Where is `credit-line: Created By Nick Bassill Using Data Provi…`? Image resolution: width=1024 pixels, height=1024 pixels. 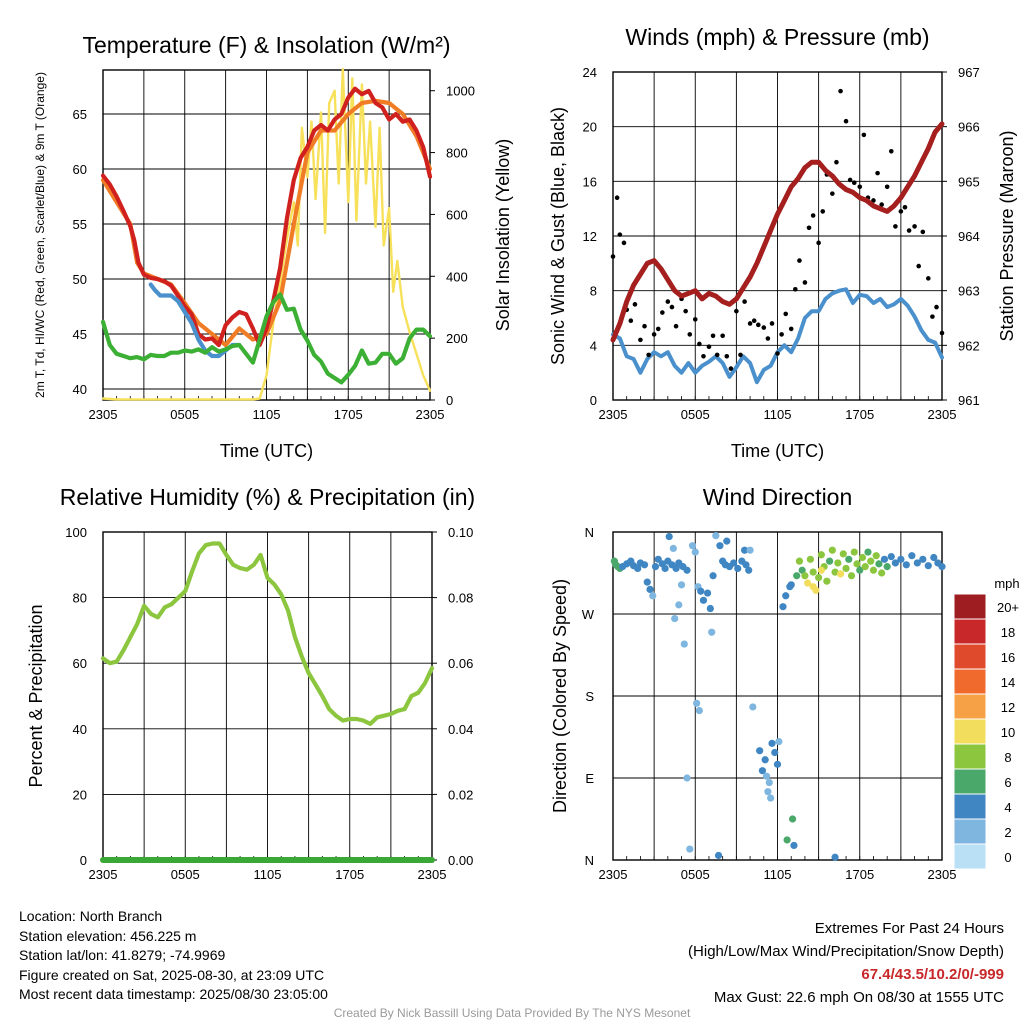
credit-line: Created By Nick Bassill Using Data Provi… is located at coordinates (512, 1013).